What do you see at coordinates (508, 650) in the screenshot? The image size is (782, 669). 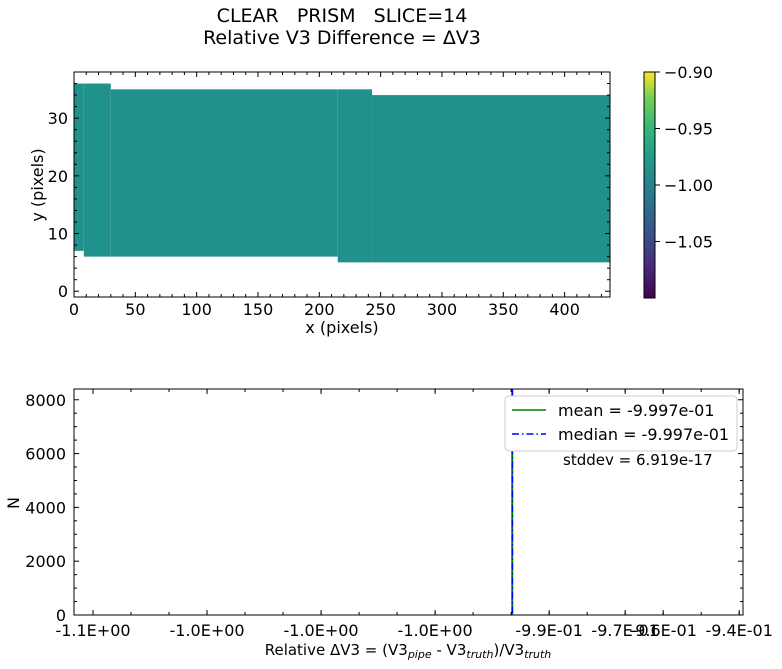 I see `x-label-text: )/V3` at bounding box center [508, 650].